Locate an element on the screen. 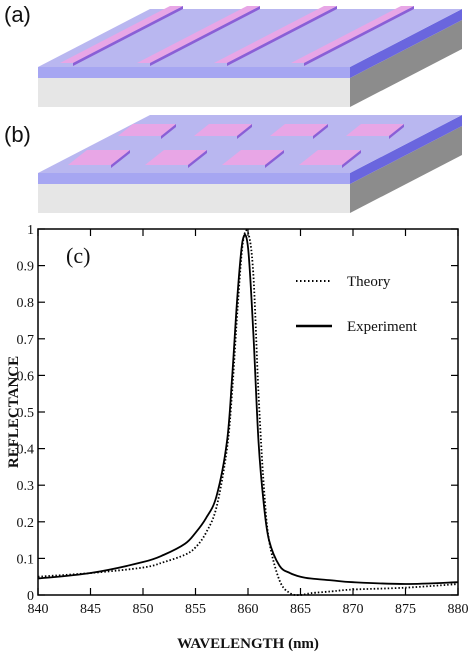 This screenshot has height=653, width=474. x-tick-label: 870 is located at coordinates (353, 609).